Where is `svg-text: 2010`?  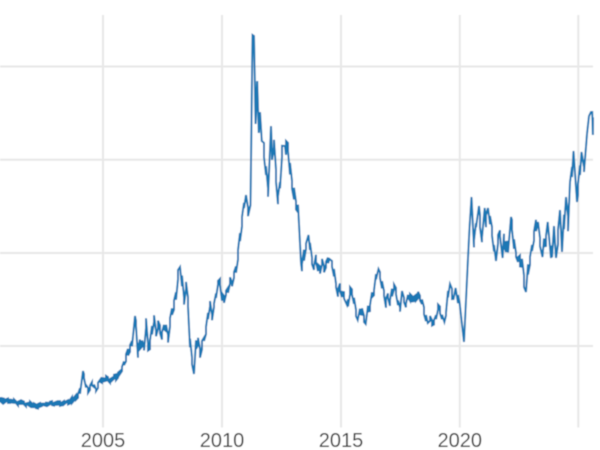
svg-text: 2010 is located at coordinates (222, 440).